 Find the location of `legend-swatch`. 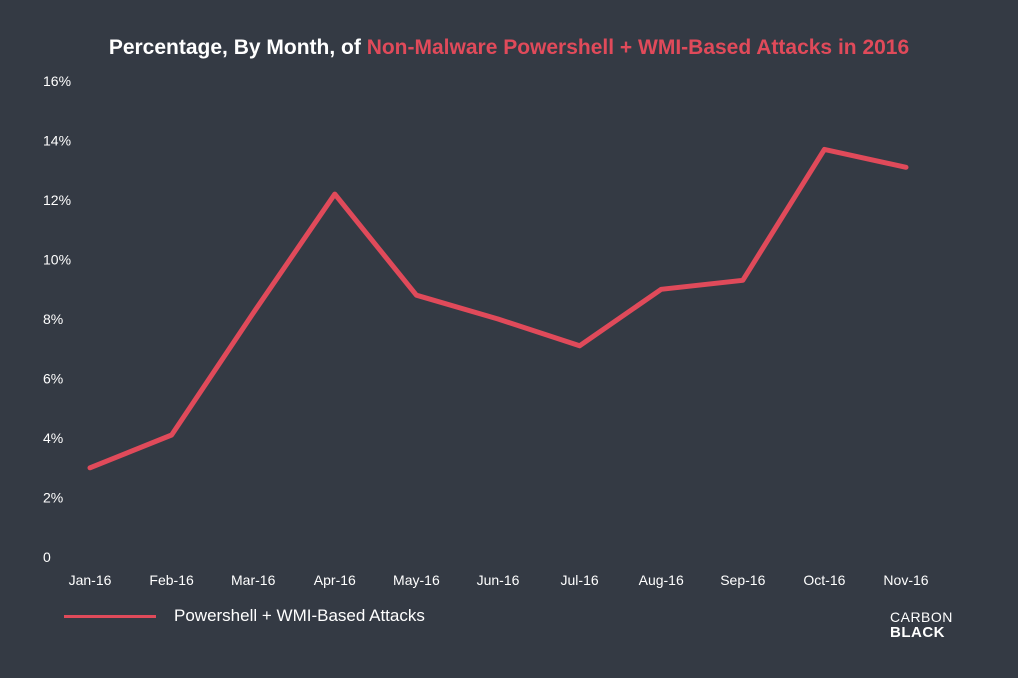

legend-swatch is located at coordinates (110, 616).